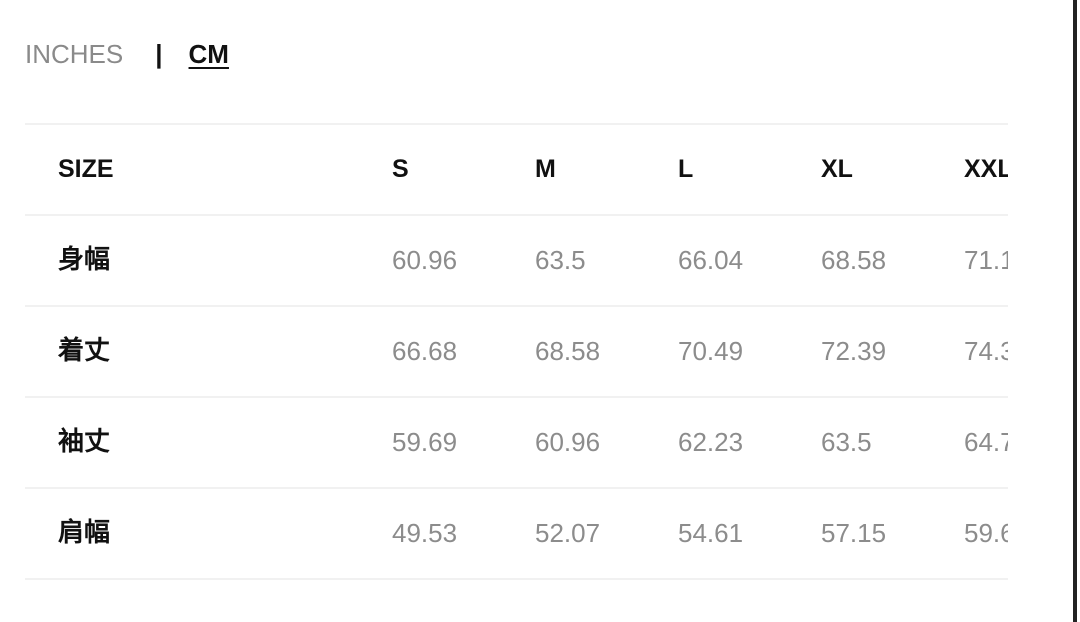 This screenshot has height=622, width=1080. Describe the element at coordinates (516, 441) in the screenshot. I see `table-row: 袖丈 59.69 60.96 62.23 63.5 64.77` at that location.